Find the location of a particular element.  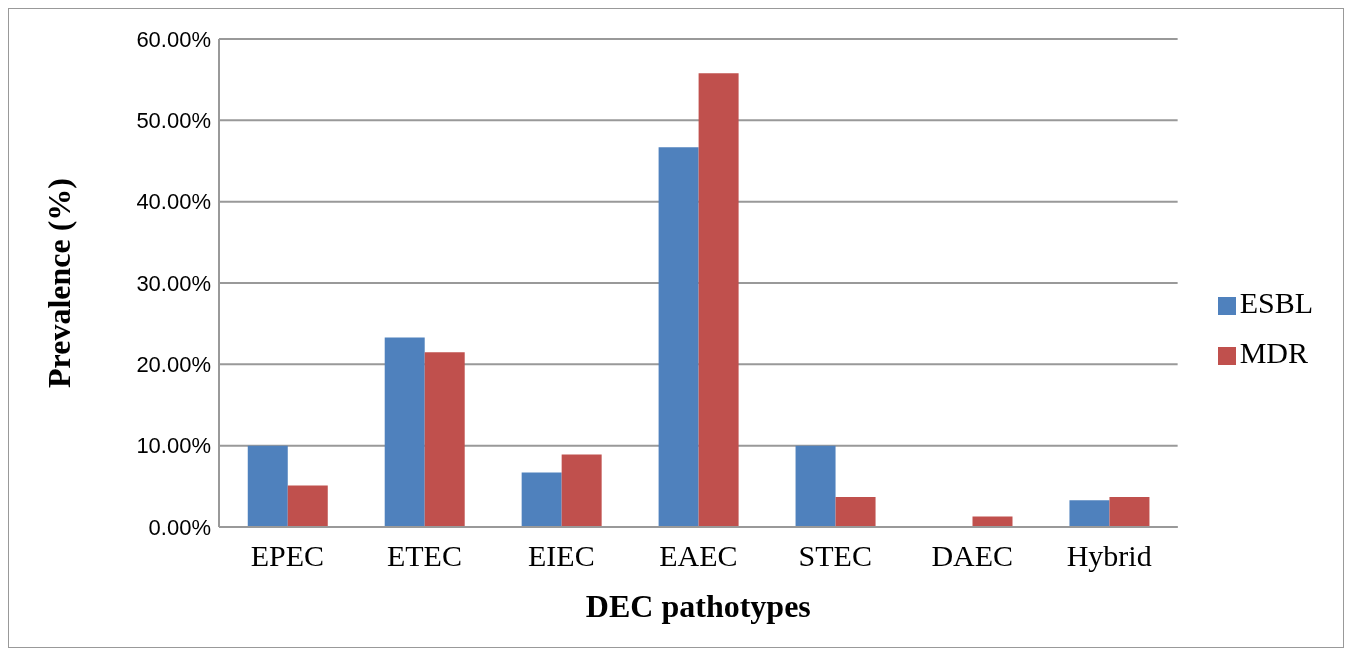

y-tick-label: 0.00% is located at coordinates (179, 527).